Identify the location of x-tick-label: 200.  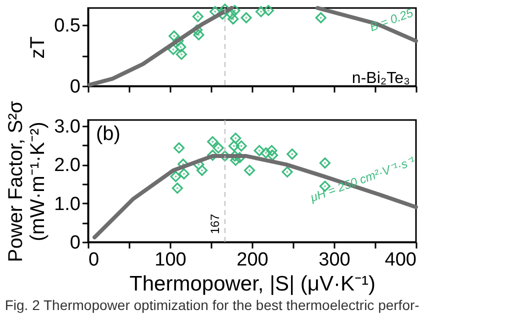
(252, 260).